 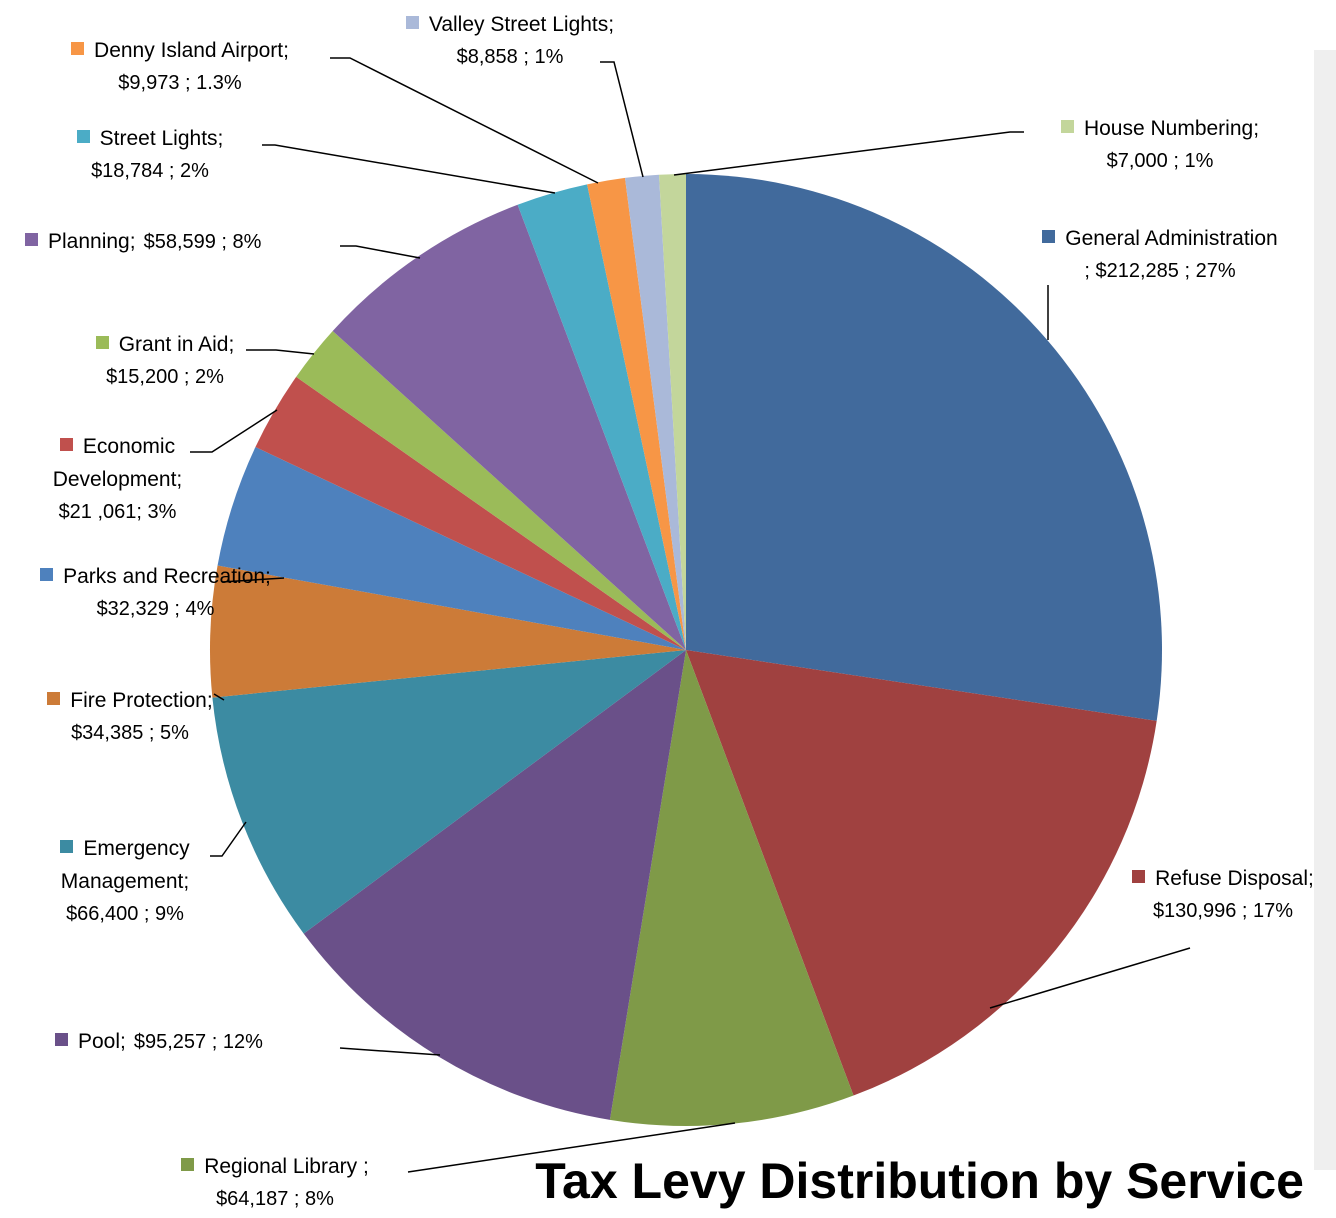 I want to click on category-name: House Numbering;, so click(x=1171, y=128).